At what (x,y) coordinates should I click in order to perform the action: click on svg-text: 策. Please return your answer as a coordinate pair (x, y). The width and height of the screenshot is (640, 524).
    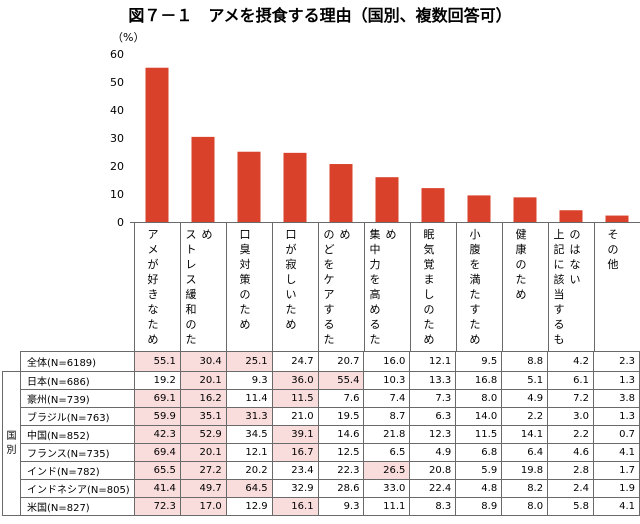
    Looking at the image, I should click on (245, 279).